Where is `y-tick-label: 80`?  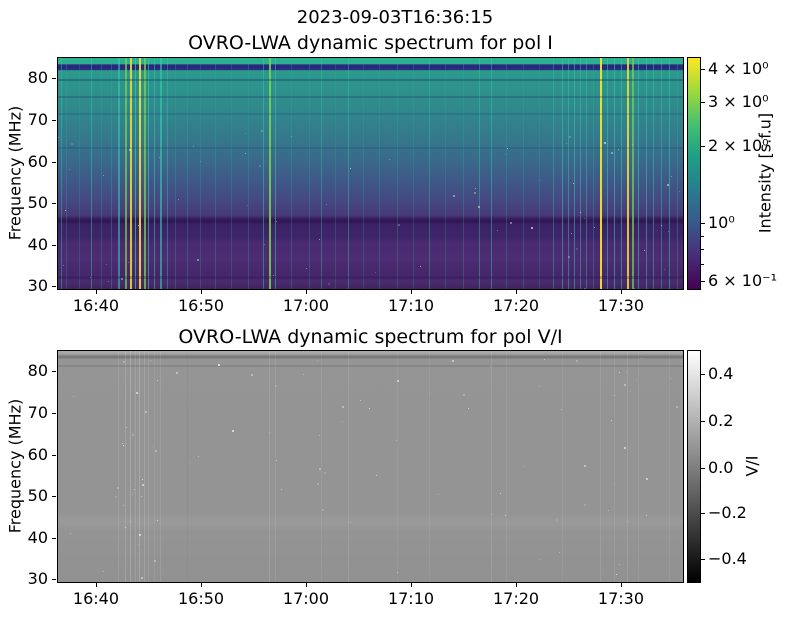
y-tick-label: 80 is located at coordinates (37, 78).